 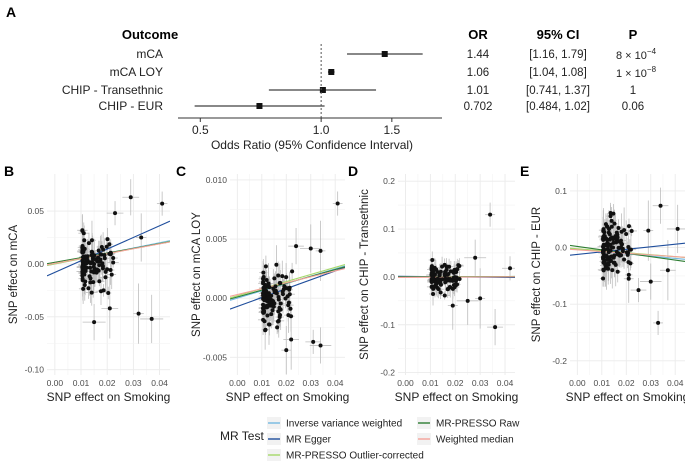 What do you see at coordinates (633, 34) in the screenshot?
I see `header-p: P` at bounding box center [633, 34].